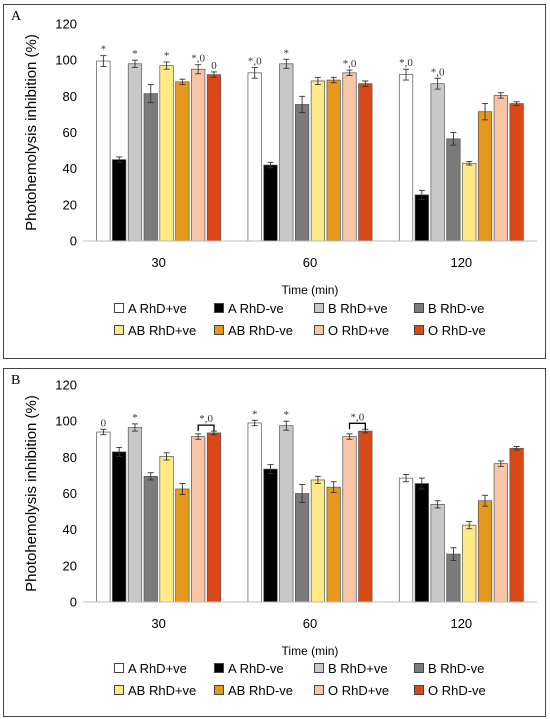  Describe the element at coordinates (456, 668) in the screenshot. I see `legend-label: B RhD-ve` at that location.